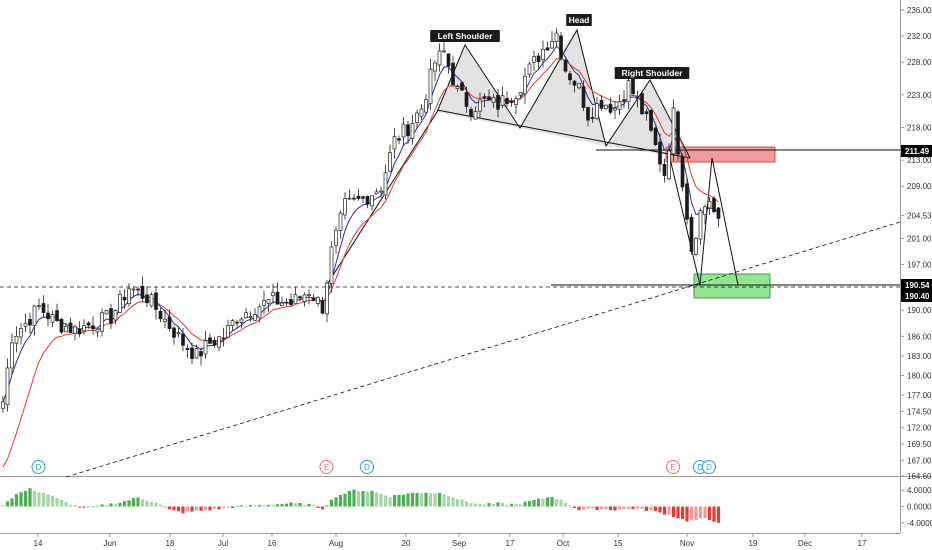  I want to click on price-tick-label: 183.00, so click(919, 356).